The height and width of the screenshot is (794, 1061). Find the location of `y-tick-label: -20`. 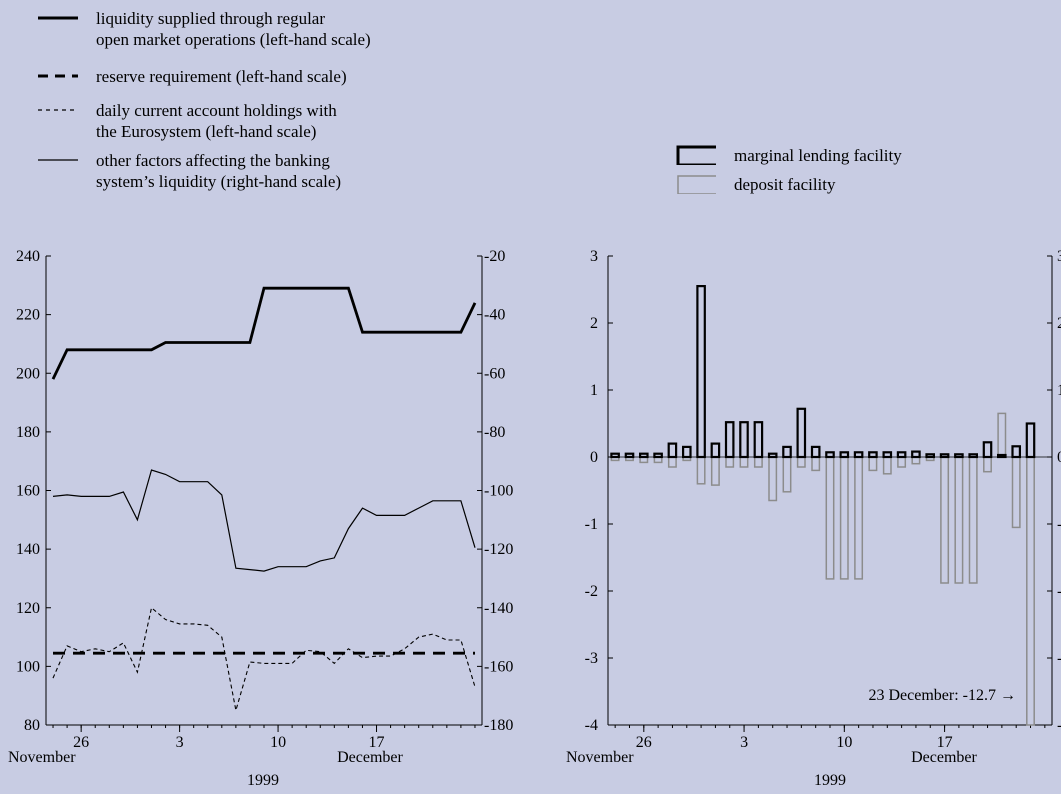

y-tick-label: -20 is located at coordinates (494, 256).